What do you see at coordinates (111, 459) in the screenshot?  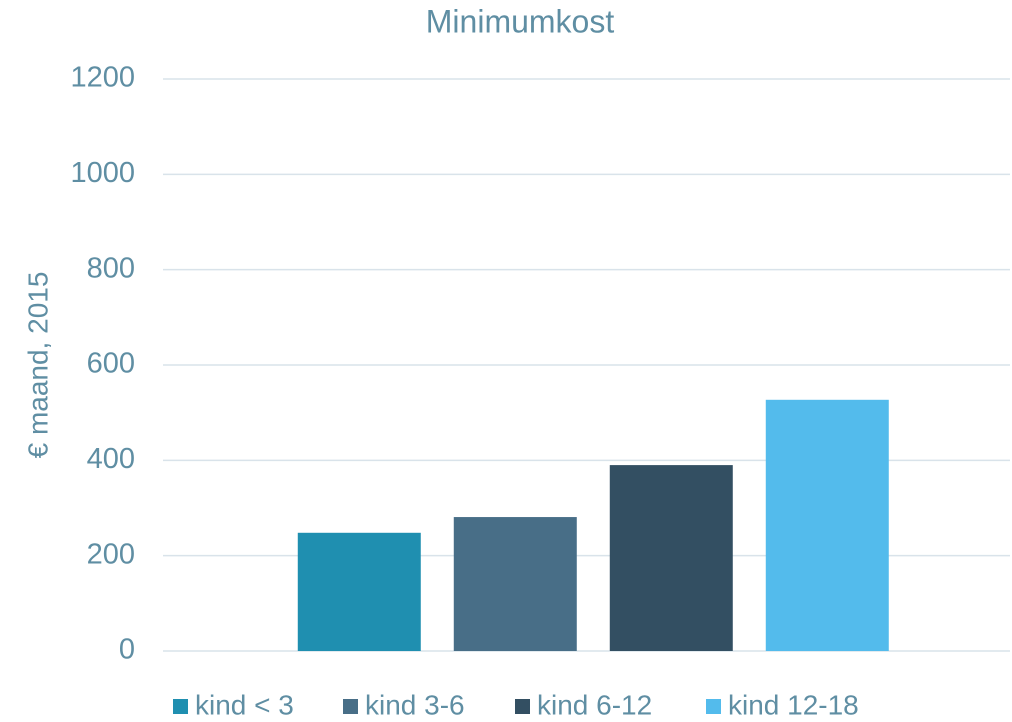 I see `y-tick-label: 400` at bounding box center [111, 459].